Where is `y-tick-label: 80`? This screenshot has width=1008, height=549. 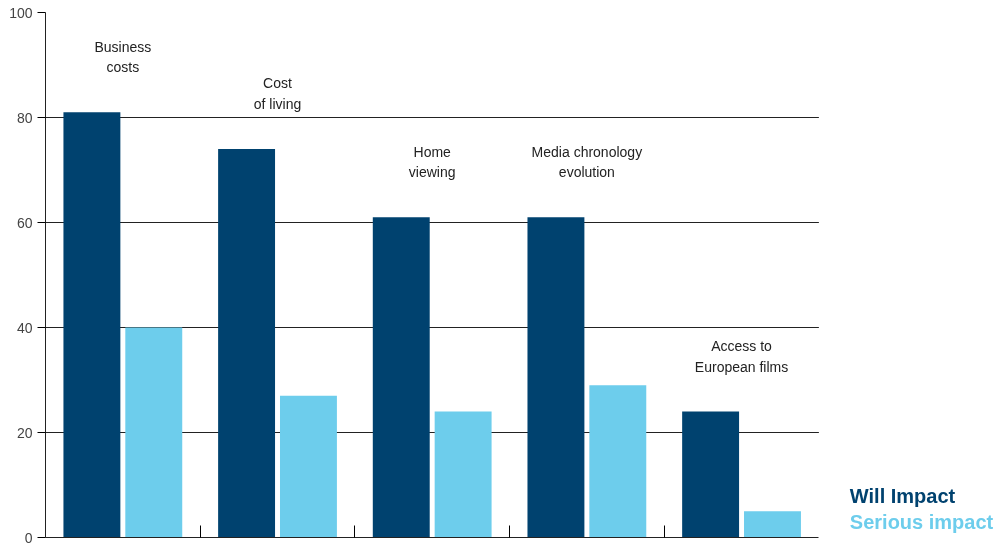 y-tick-label: 80 is located at coordinates (24, 117).